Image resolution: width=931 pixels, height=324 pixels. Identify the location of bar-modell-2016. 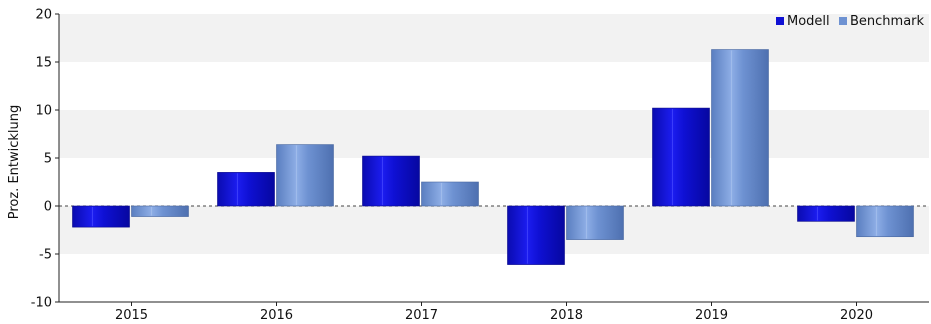
(246, 189).